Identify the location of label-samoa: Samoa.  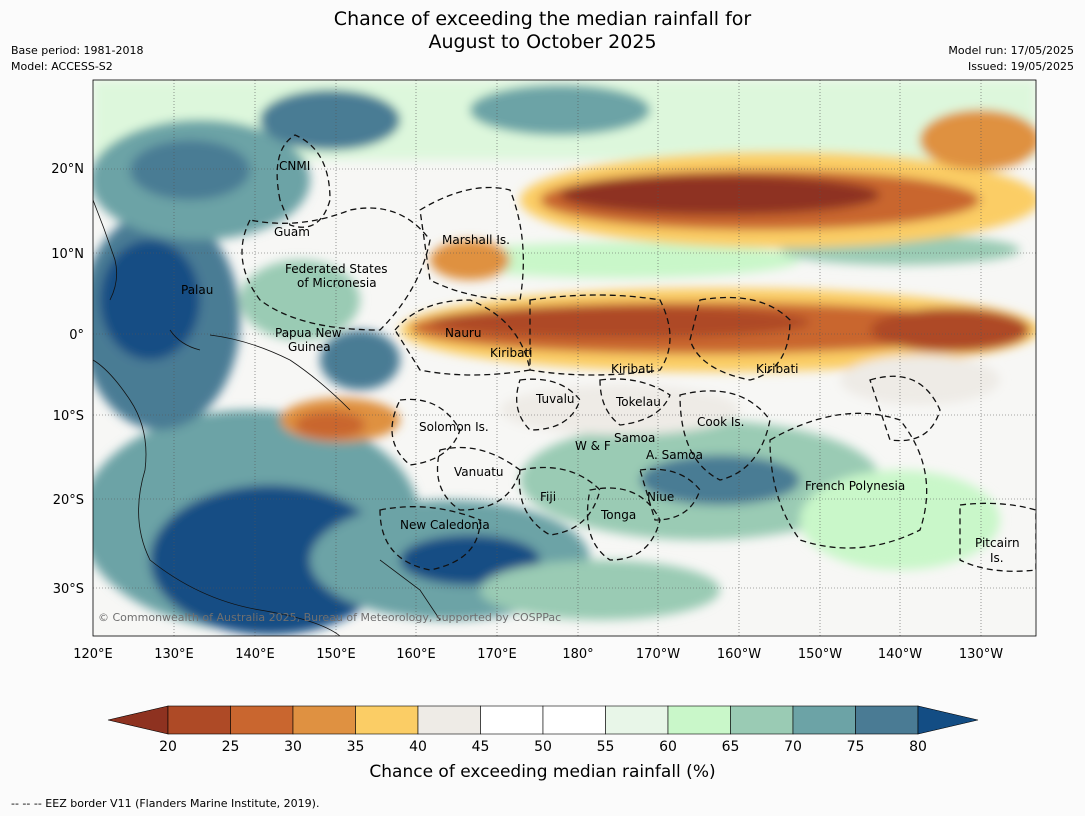
(634, 438).